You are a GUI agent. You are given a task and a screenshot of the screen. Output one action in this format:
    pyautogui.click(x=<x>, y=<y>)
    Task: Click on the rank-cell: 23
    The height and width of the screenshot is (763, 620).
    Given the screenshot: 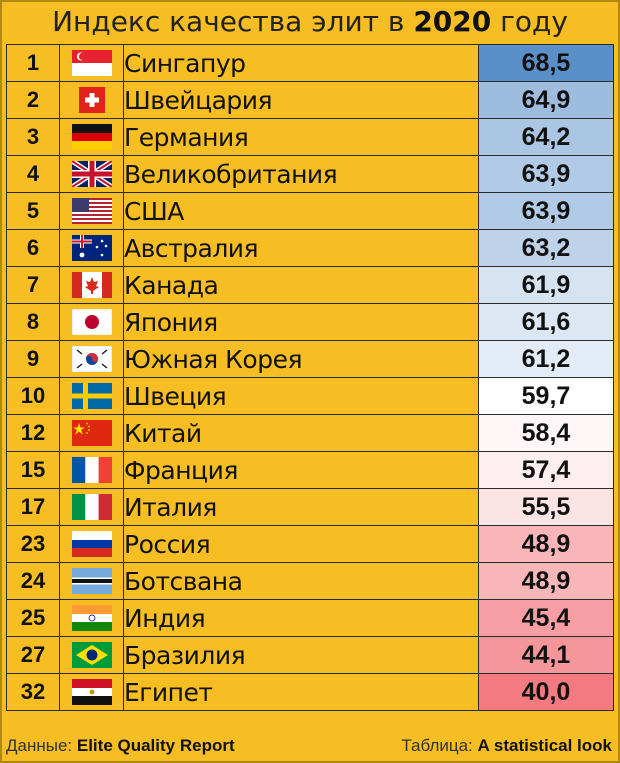 What is the action you would take?
    pyautogui.click(x=33, y=544)
    